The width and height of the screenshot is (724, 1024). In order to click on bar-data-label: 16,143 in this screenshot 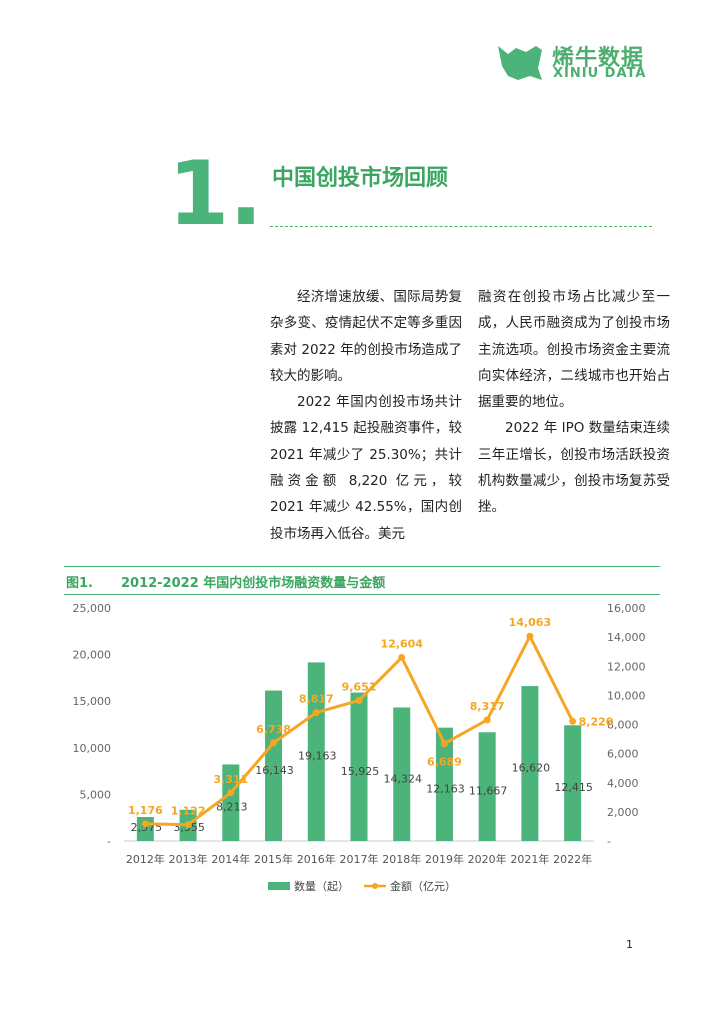, I will do `click(274, 770)`.